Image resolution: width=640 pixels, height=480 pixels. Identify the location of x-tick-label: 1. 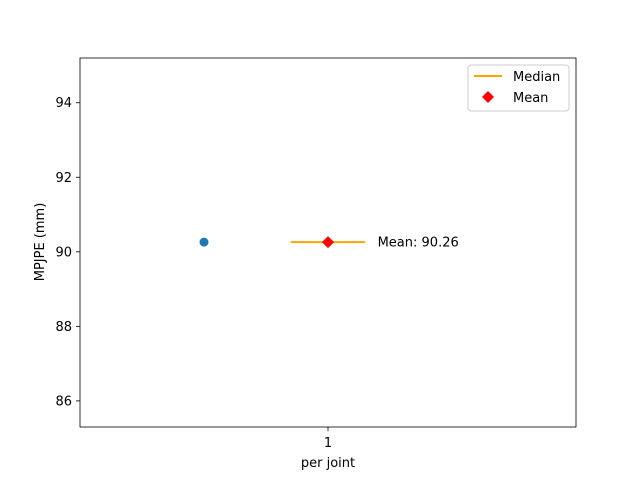
(328, 443).